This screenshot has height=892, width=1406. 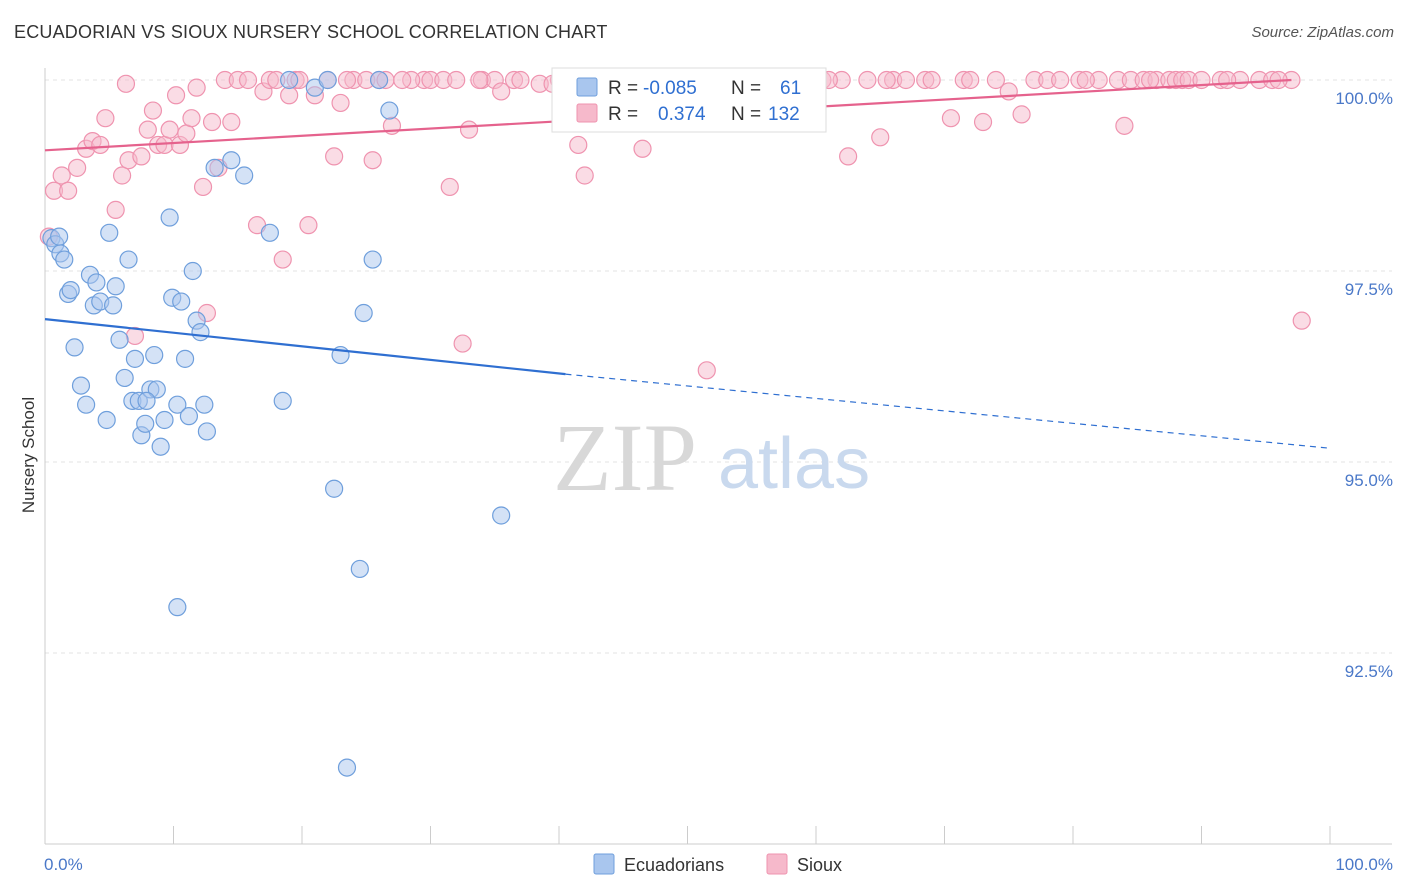 What do you see at coordinates (305, 347) in the screenshot?
I see `trend-line-ecuadorians` at bounding box center [305, 347].